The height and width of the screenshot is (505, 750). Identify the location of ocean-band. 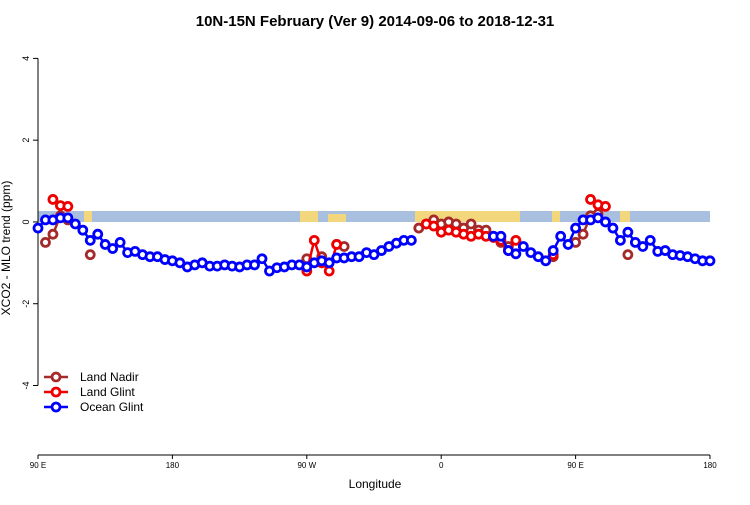
(374, 216).